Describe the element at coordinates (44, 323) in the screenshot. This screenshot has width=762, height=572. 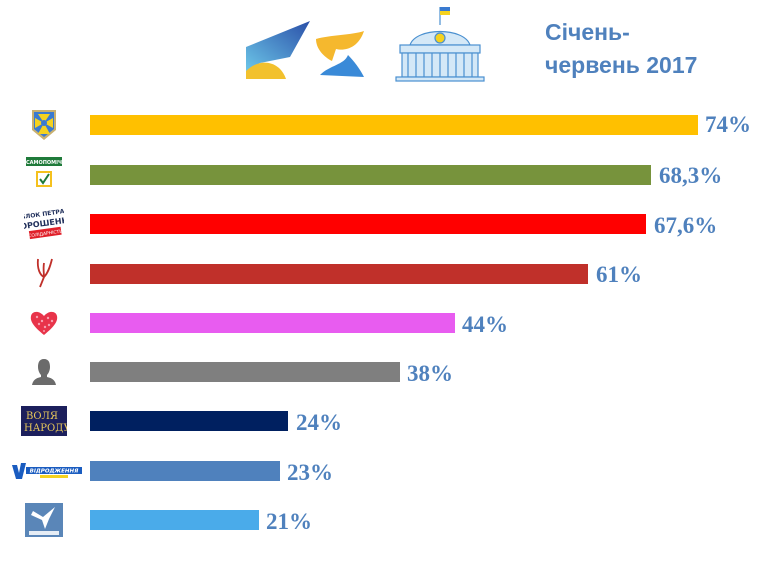
I see `heart-logo-icon` at that location.